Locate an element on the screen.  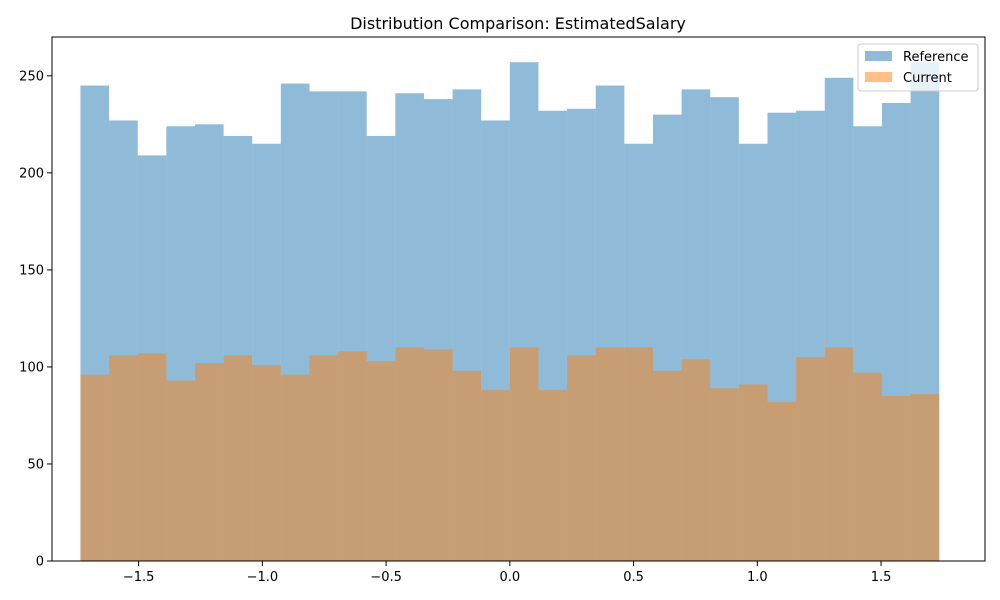
x-axis: −1.5 −1.0 −0.5 0.0 0.5 1.0 1.5 is located at coordinates (507, 573).